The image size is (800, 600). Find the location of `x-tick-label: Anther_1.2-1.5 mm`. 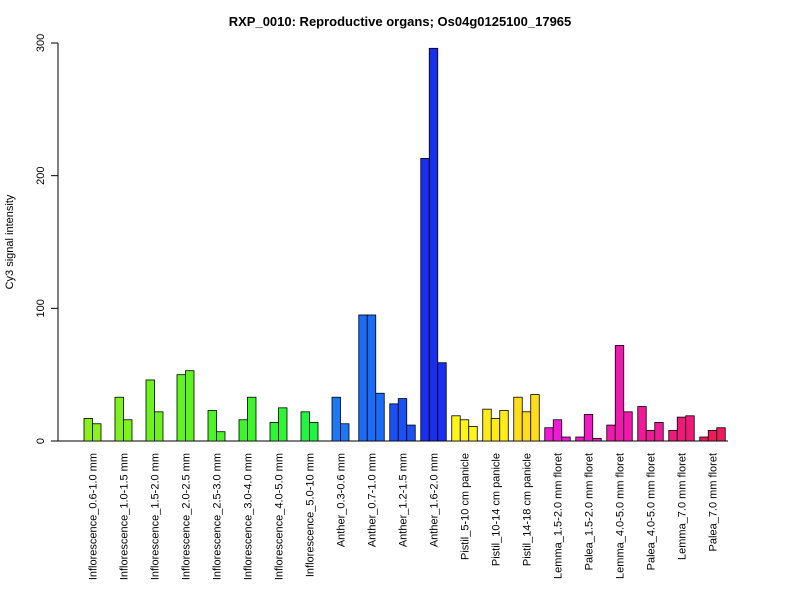

x-tick-label: Anther_1.2-1.5 mm is located at coordinates (404, 500).